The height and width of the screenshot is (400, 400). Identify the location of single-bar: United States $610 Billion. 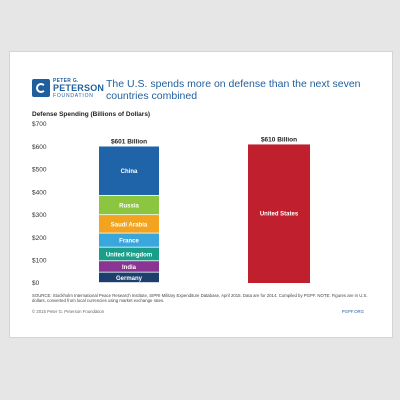
(279, 209).